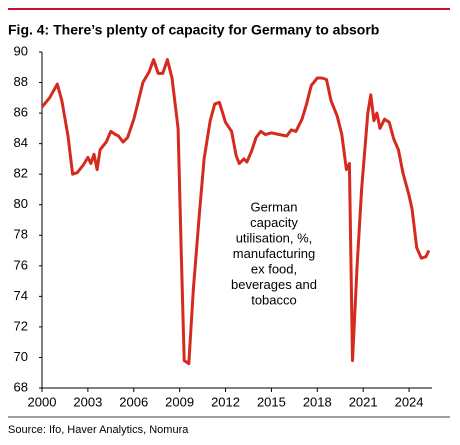  Describe the element at coordinates (409, 401) in the screenshot. I see `x-tick-label: 2024` at that location.